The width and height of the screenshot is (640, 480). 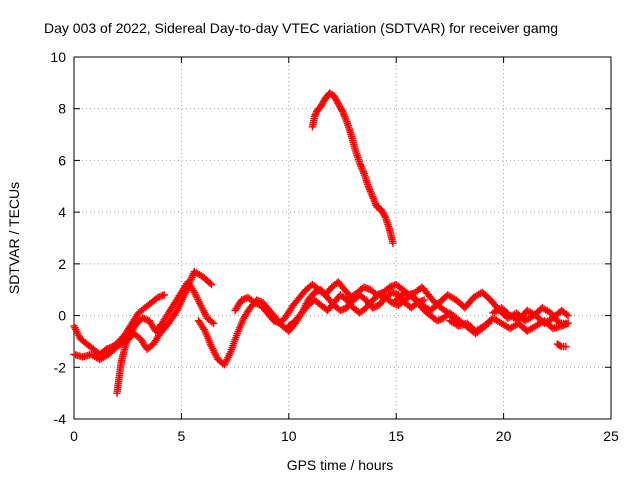 What do you see at coordinates (396, 436) in the screenshot?
I see `x-tick-label: 15` at bounding box center [396, 436].